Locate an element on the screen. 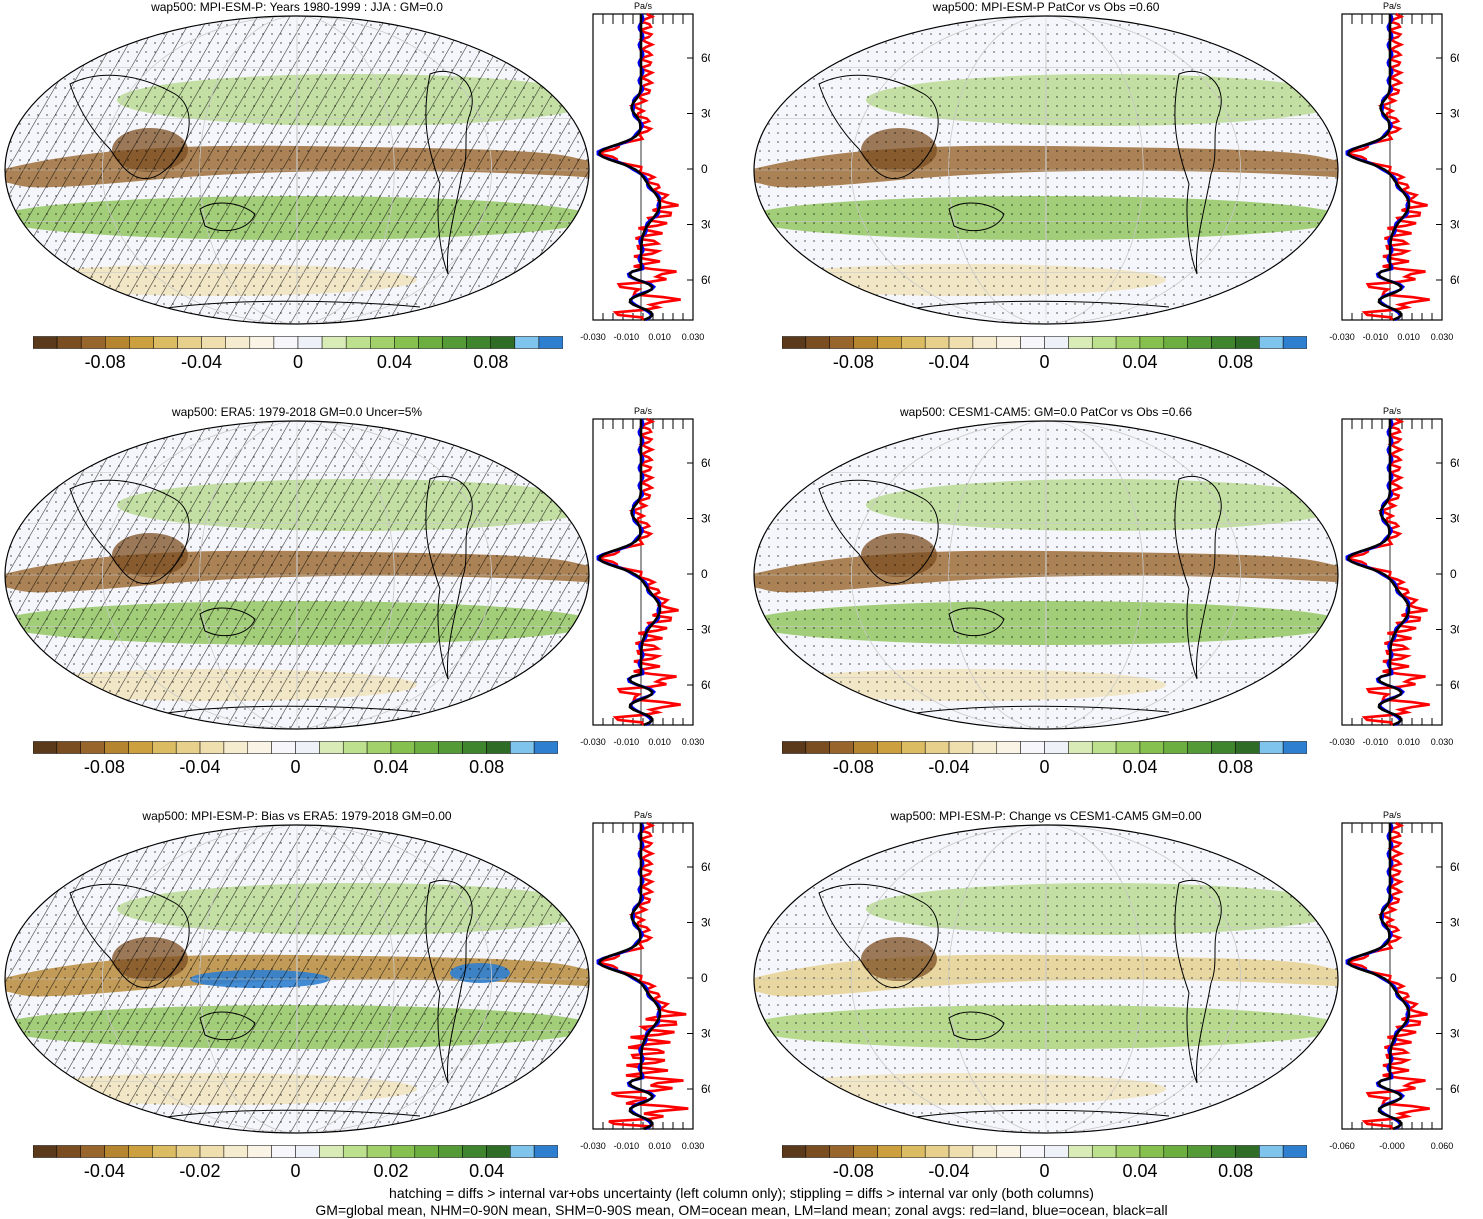 This screenshot has height=1219, width=1483. panel-title: wap500: MPI-ESM-P PatCor vs Obs =0.60 is located at coordinates (1046, 7).